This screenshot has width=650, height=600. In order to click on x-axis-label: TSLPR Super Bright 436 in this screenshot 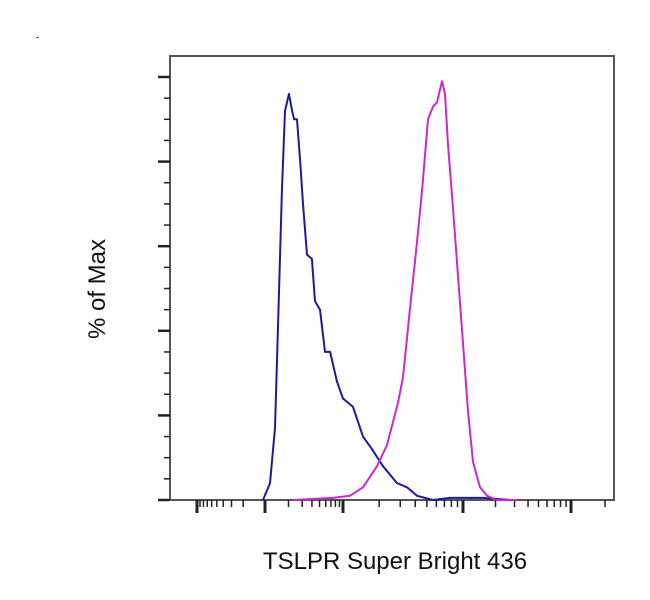, I will do `click(395, 561)`.